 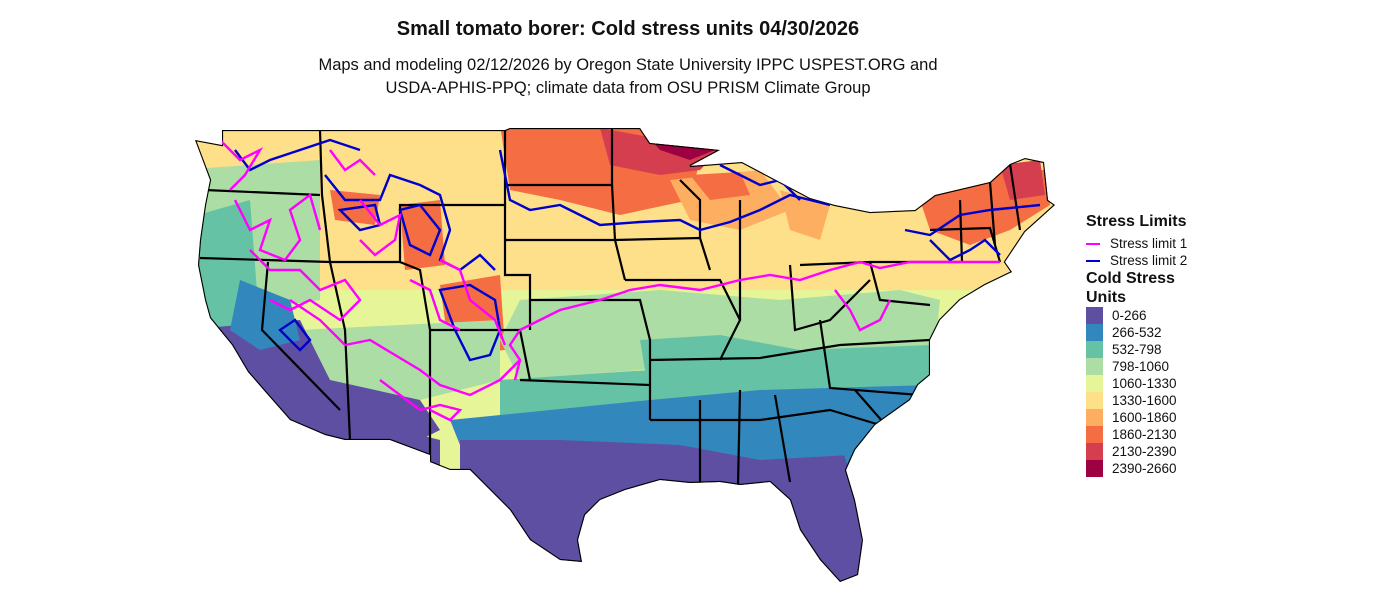 I want to click on legend-item-units: 1330-1600, so click(x=1236, y=400).